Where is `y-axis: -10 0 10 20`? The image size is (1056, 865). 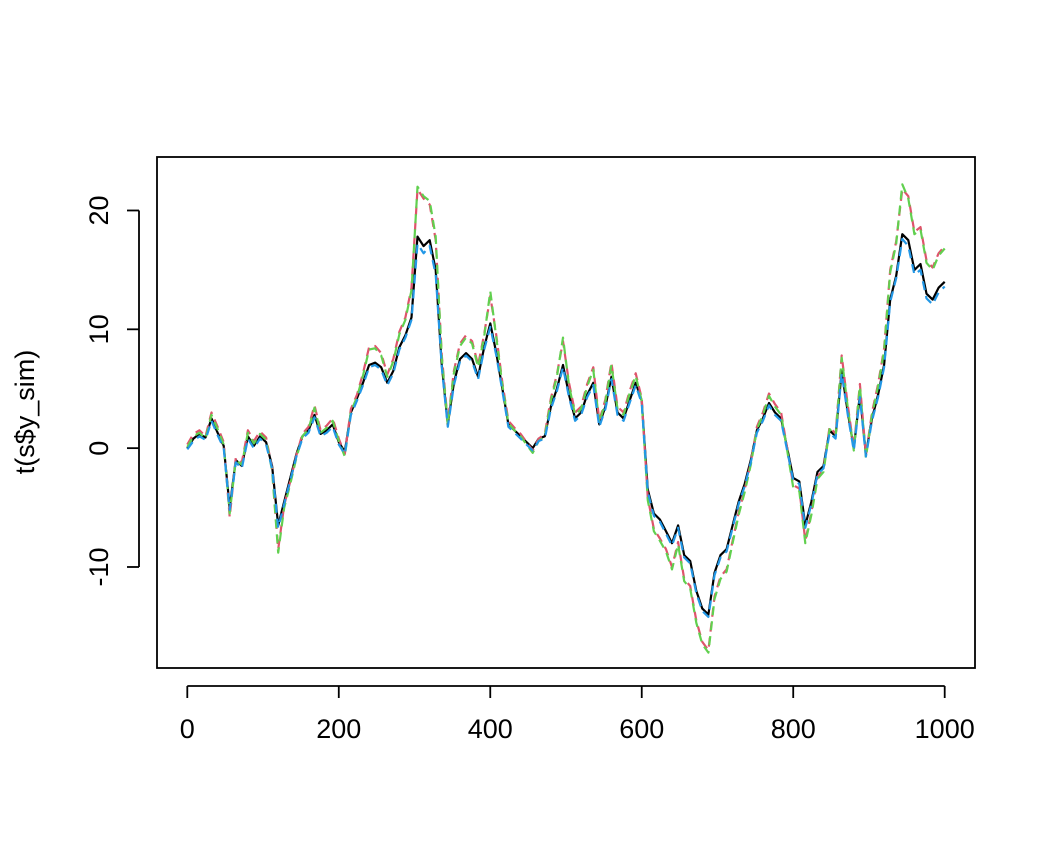
y-axis: -10 0 10 20 is located at coordinates (112, 391).